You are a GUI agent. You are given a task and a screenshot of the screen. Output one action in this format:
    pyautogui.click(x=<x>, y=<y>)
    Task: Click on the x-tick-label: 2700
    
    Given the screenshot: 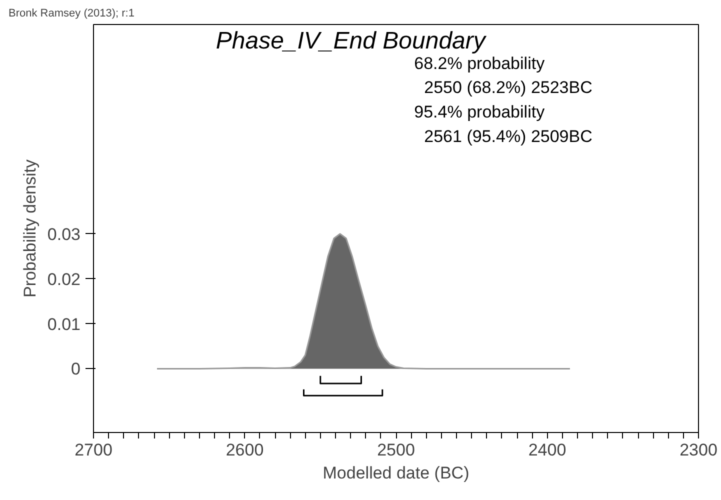 What is the action you would take?
    pyautogui.click(x=93, y=450)
    